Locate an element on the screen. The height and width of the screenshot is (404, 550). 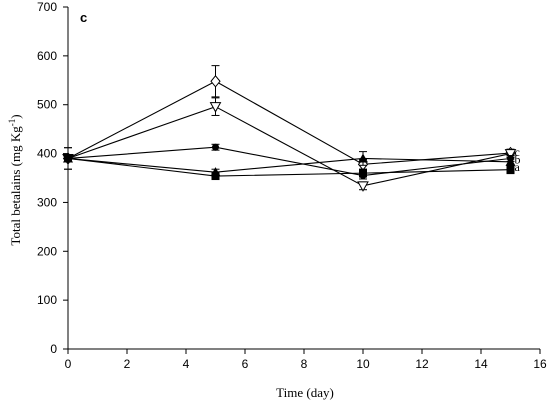
y-axis-title-close: ) is located at coordinates (15, 116).